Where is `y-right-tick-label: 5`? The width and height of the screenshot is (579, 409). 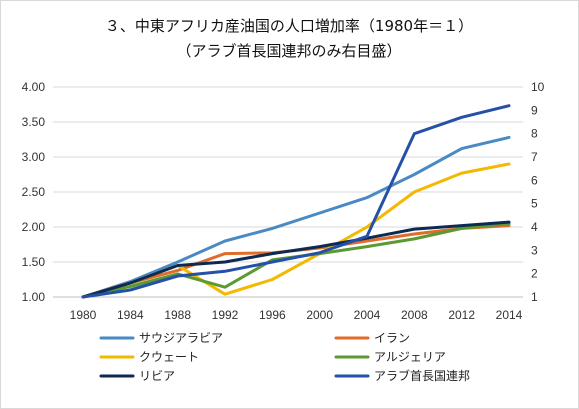
y-right-tick-label: 5 is located at coordinates (534, 204).